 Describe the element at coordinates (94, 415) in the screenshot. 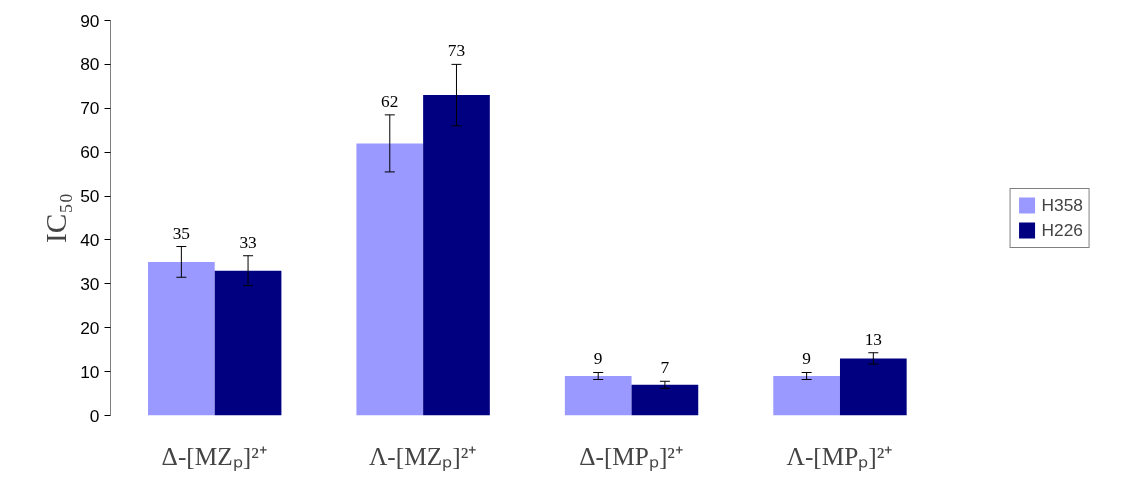

I see `y-tick-label: 0` at that location.